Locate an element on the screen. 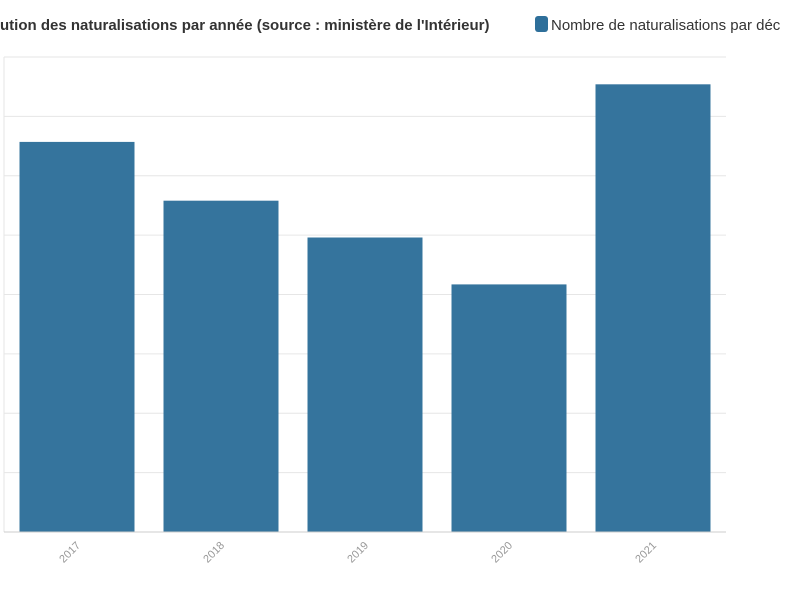 This screenshot has width=800, height=602. legend: Nombre de naturalisations par déc is located at coordinates (658, 25).